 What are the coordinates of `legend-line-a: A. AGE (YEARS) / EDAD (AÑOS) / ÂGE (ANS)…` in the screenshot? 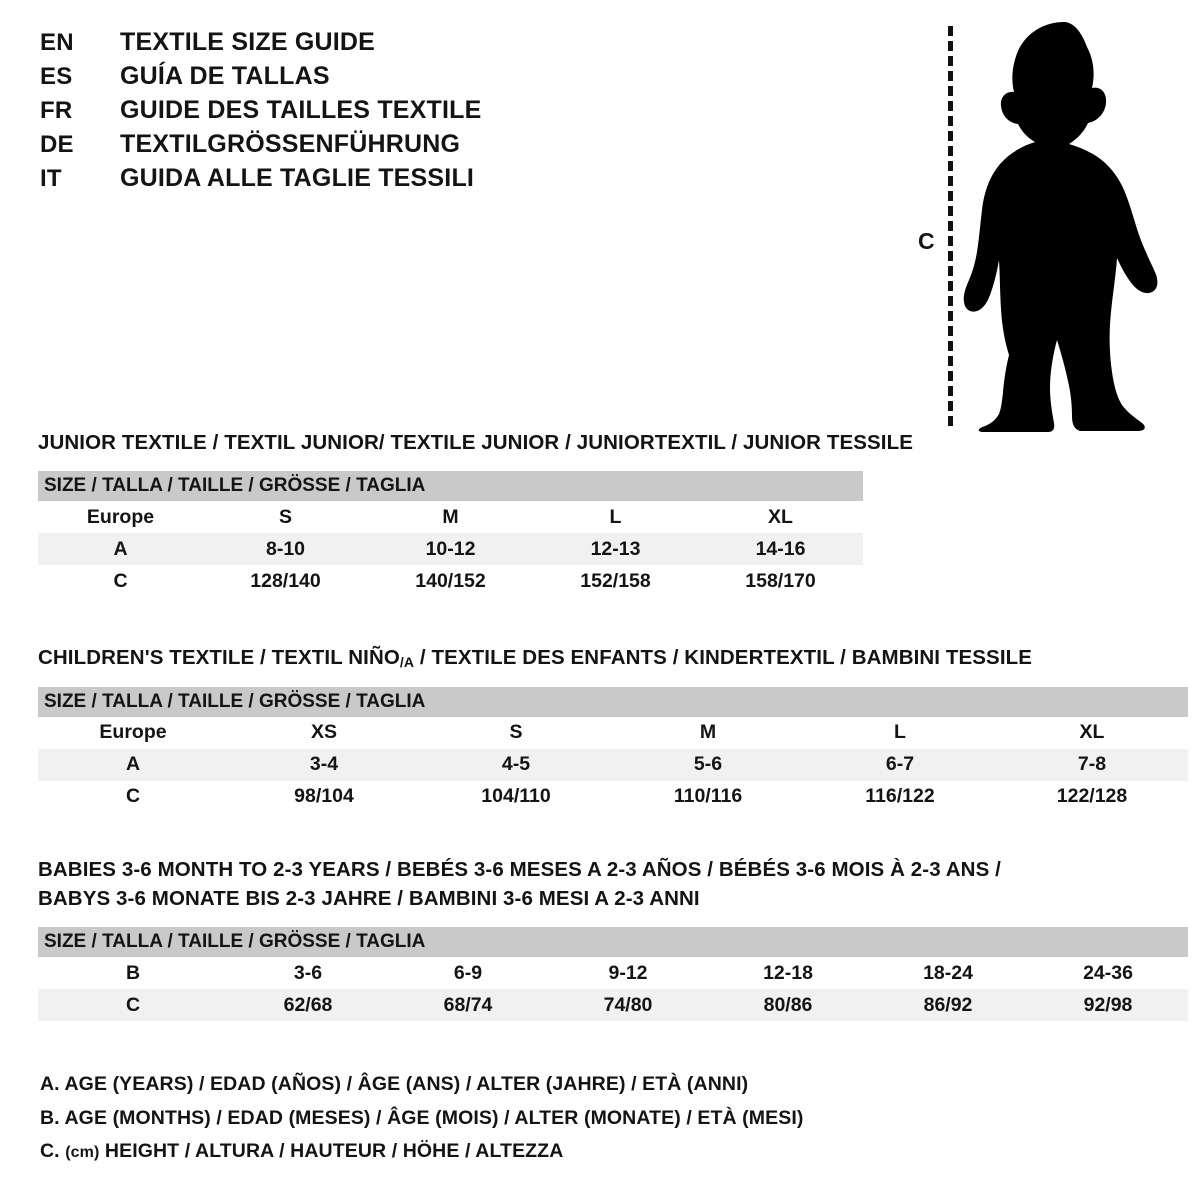 It's located at (394, 1084).